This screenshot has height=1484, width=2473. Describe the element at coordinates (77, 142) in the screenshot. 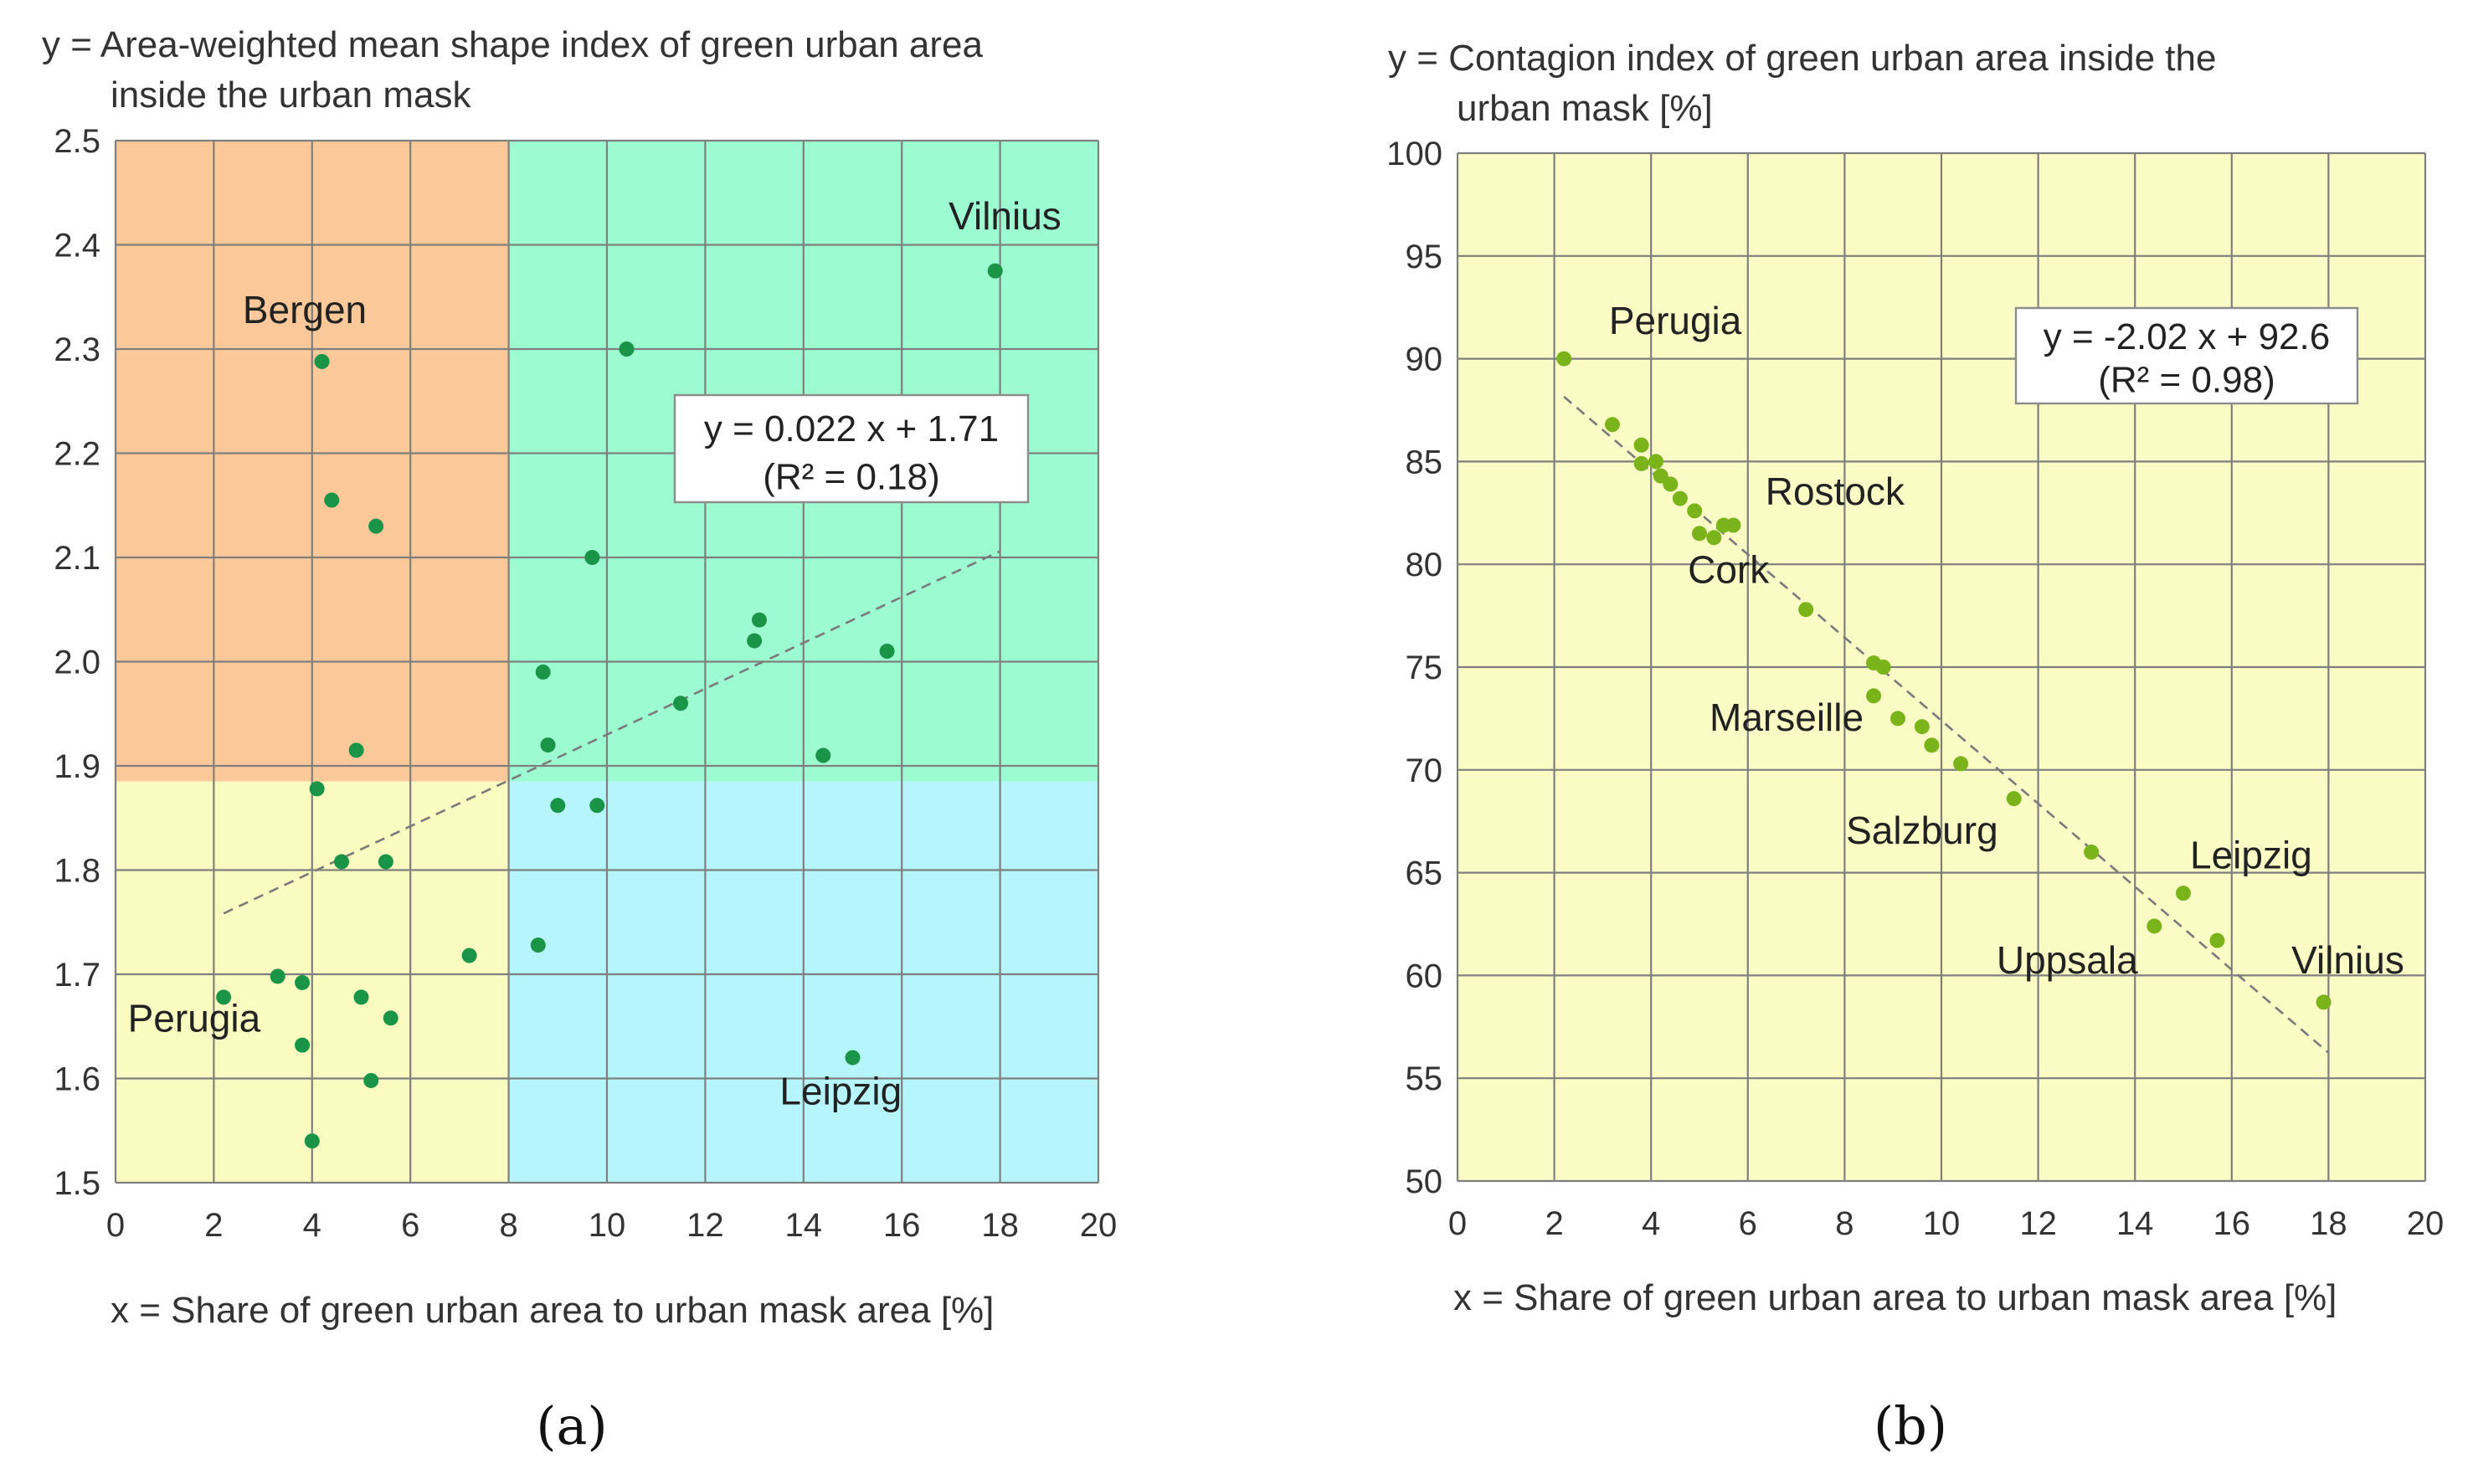

I see `y-tick-label: 2.5` at that location.